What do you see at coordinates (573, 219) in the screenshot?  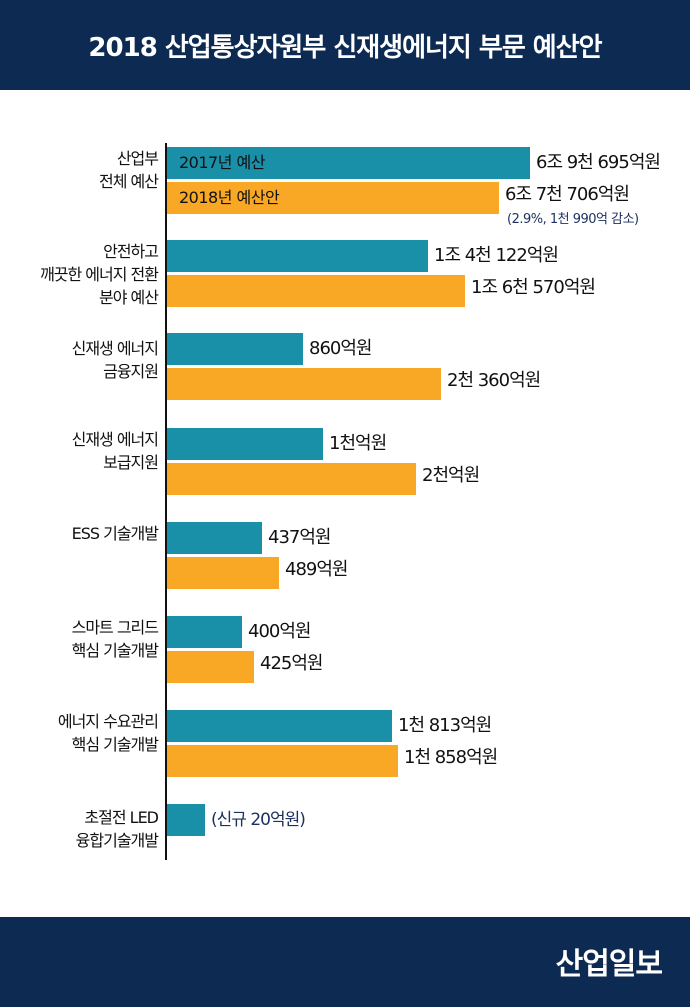 I see `change-note: (2.9%, 1천 990억 감소)` at bounding box center [573, 219].